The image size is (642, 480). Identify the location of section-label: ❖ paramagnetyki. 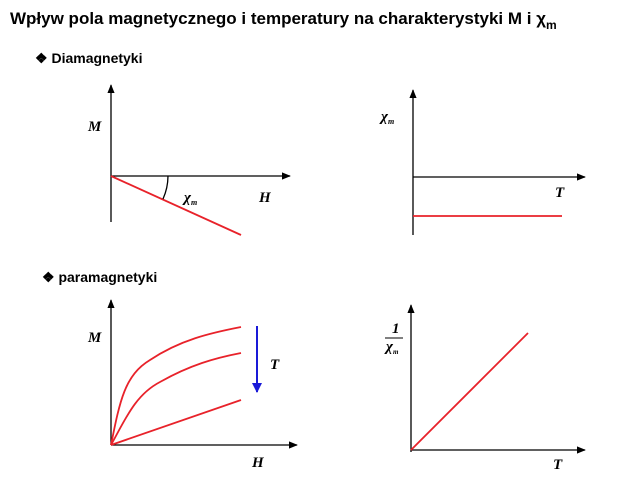
(99, 277).